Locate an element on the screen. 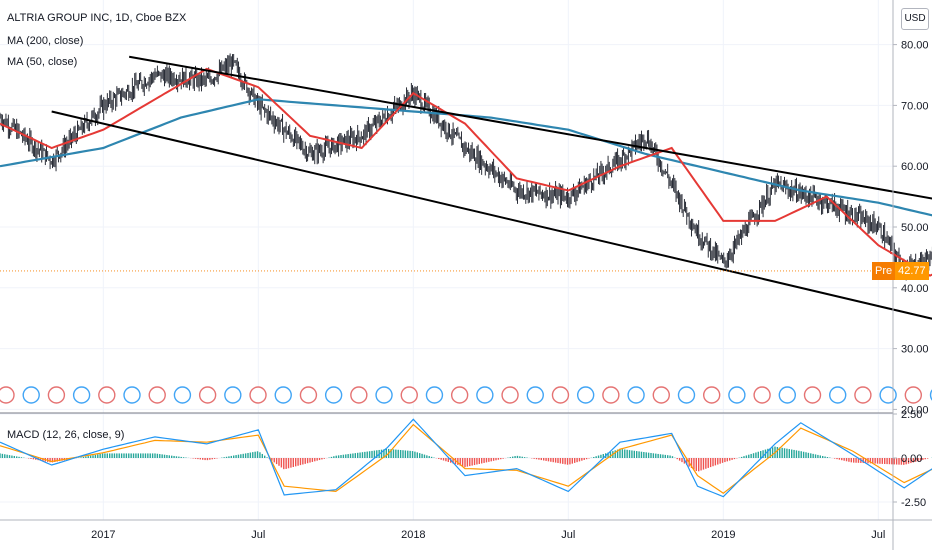 The width and height of the screenshot is (932, 550). x-tick-label: 2019 is located at coordinates (723, 535).